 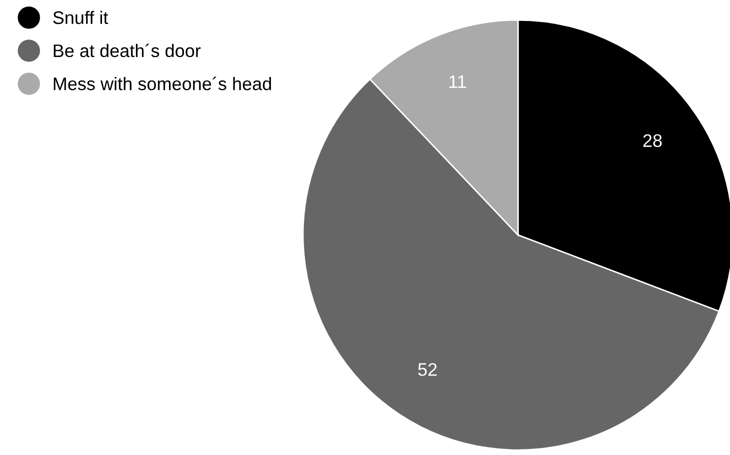 I want to click on data-label: 11, so click(x=457, y=81).